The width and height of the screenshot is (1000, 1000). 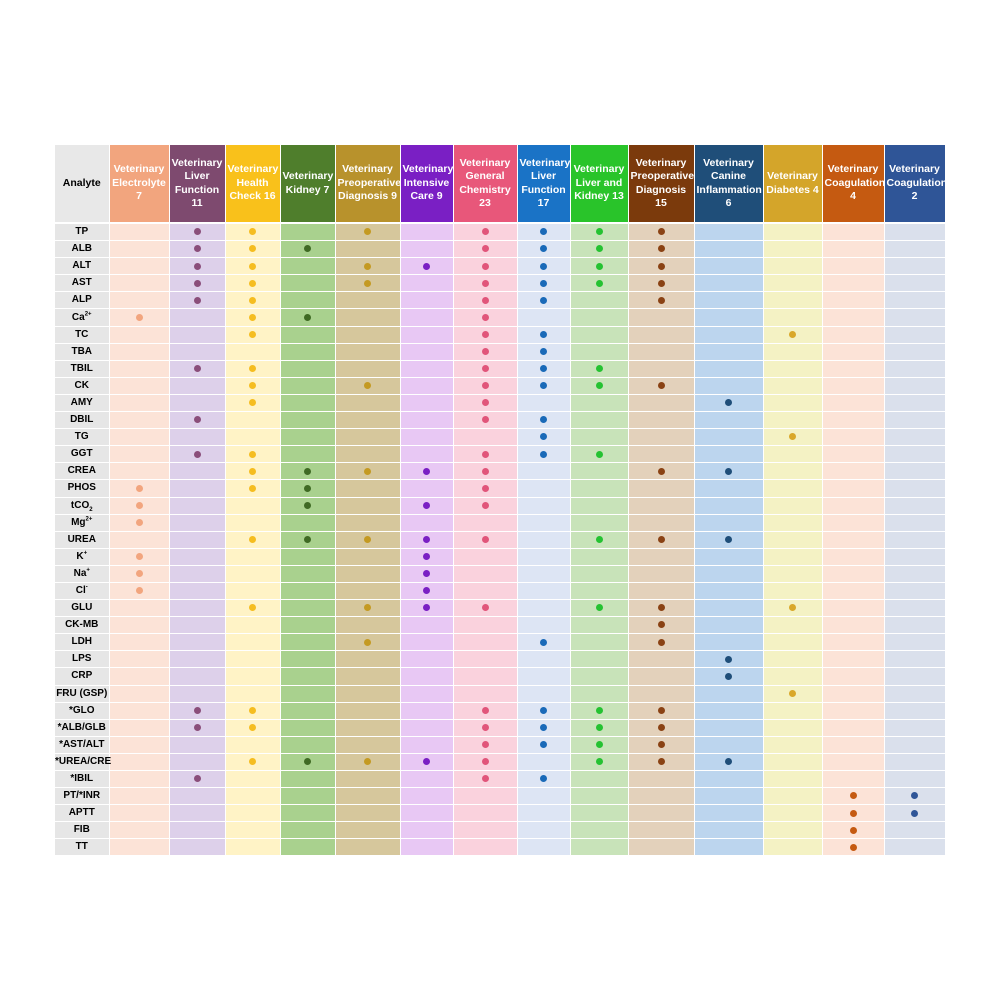 What do you see at coordinates (81, 488) in the screenshot?
I see `analyte-label: PHOS` at bounding box center [81, 488].